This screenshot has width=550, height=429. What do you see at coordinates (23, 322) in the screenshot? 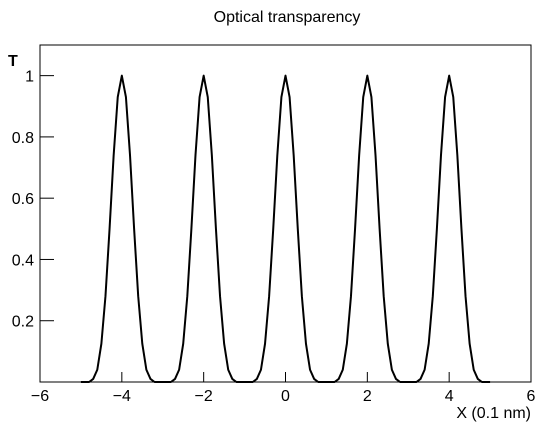
I see `y-tick-label: 0.2` at bounding box center [23, 322].